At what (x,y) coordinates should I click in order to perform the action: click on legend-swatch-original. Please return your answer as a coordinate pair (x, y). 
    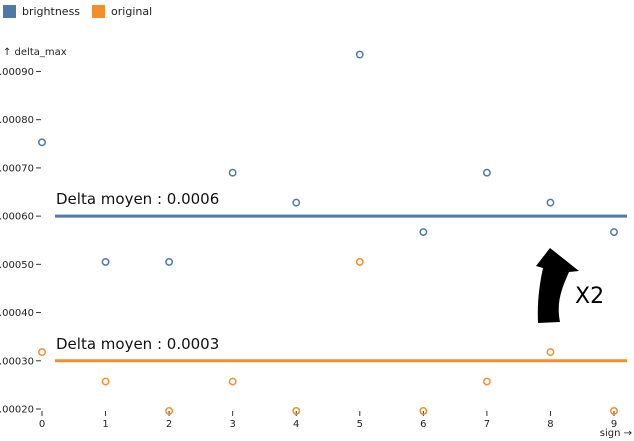
    Looking at the image, I should click on (99, 11).